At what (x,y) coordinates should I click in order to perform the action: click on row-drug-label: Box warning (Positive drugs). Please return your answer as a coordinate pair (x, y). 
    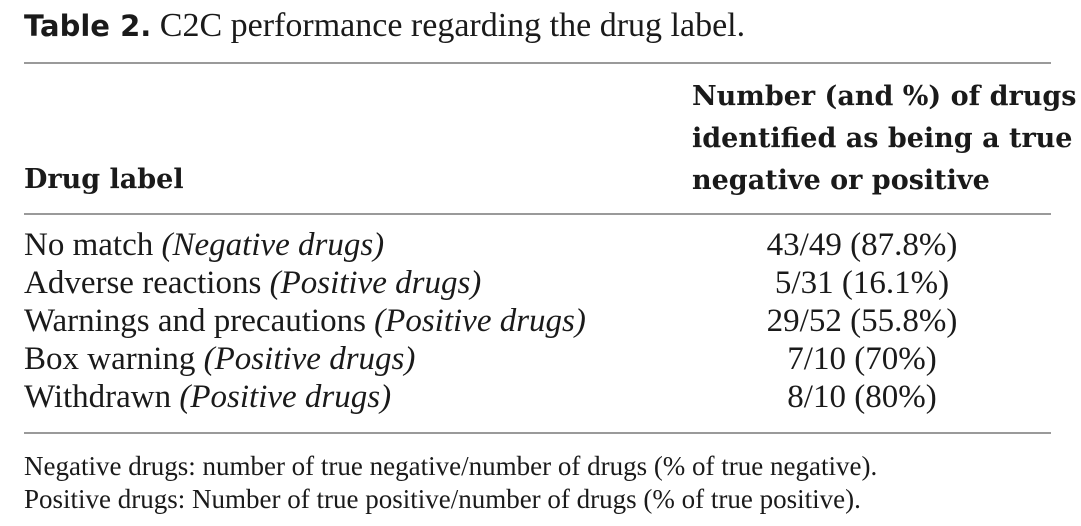
    Looking at the image, I should click on (219, 359).